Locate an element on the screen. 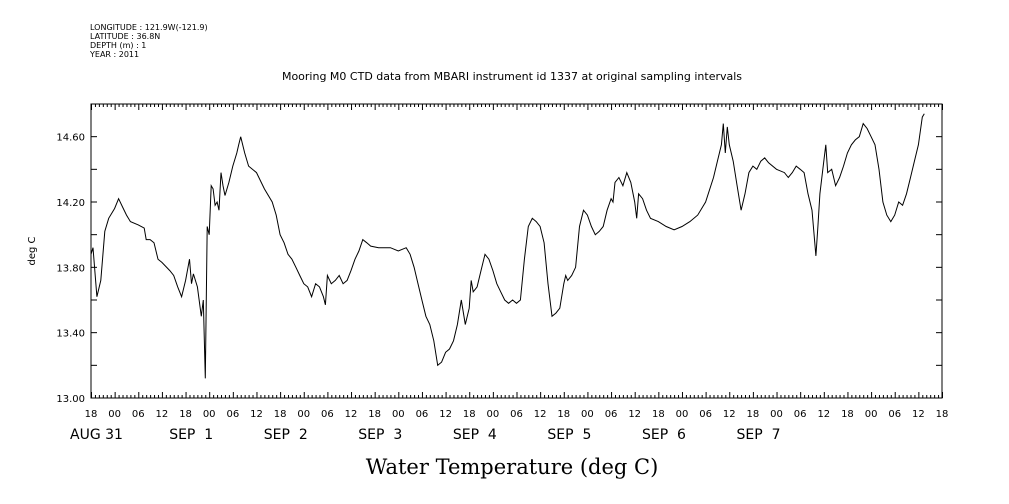 This screenshot has height=504, width=1009. y-tick-labels: 13.00 13.40 13.80 14.20 14.60 is located at coordinates (70, 269).